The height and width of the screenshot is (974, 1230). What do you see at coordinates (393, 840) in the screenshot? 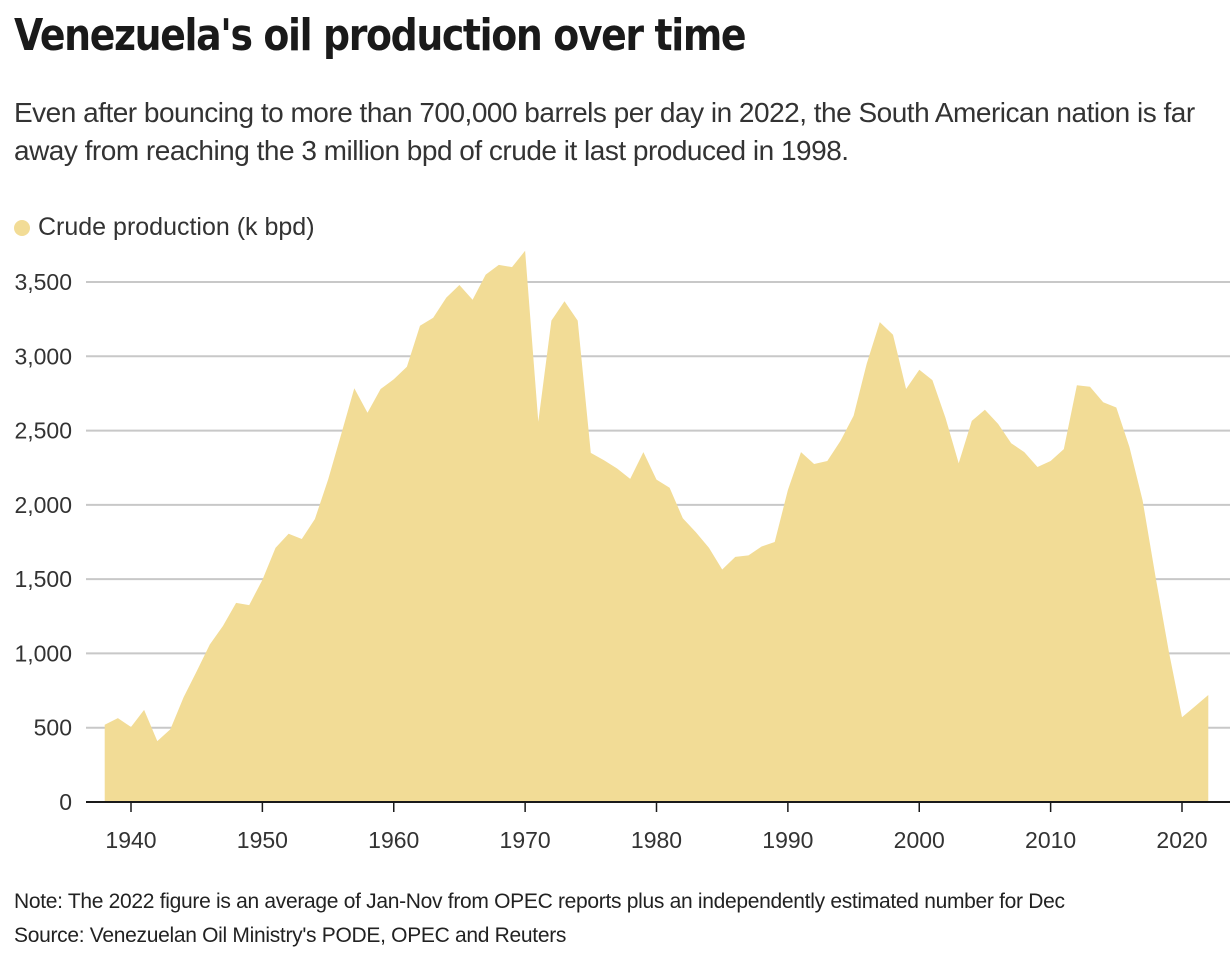
I see `x-tick-label: 1960` at bounding box center [393, 840].